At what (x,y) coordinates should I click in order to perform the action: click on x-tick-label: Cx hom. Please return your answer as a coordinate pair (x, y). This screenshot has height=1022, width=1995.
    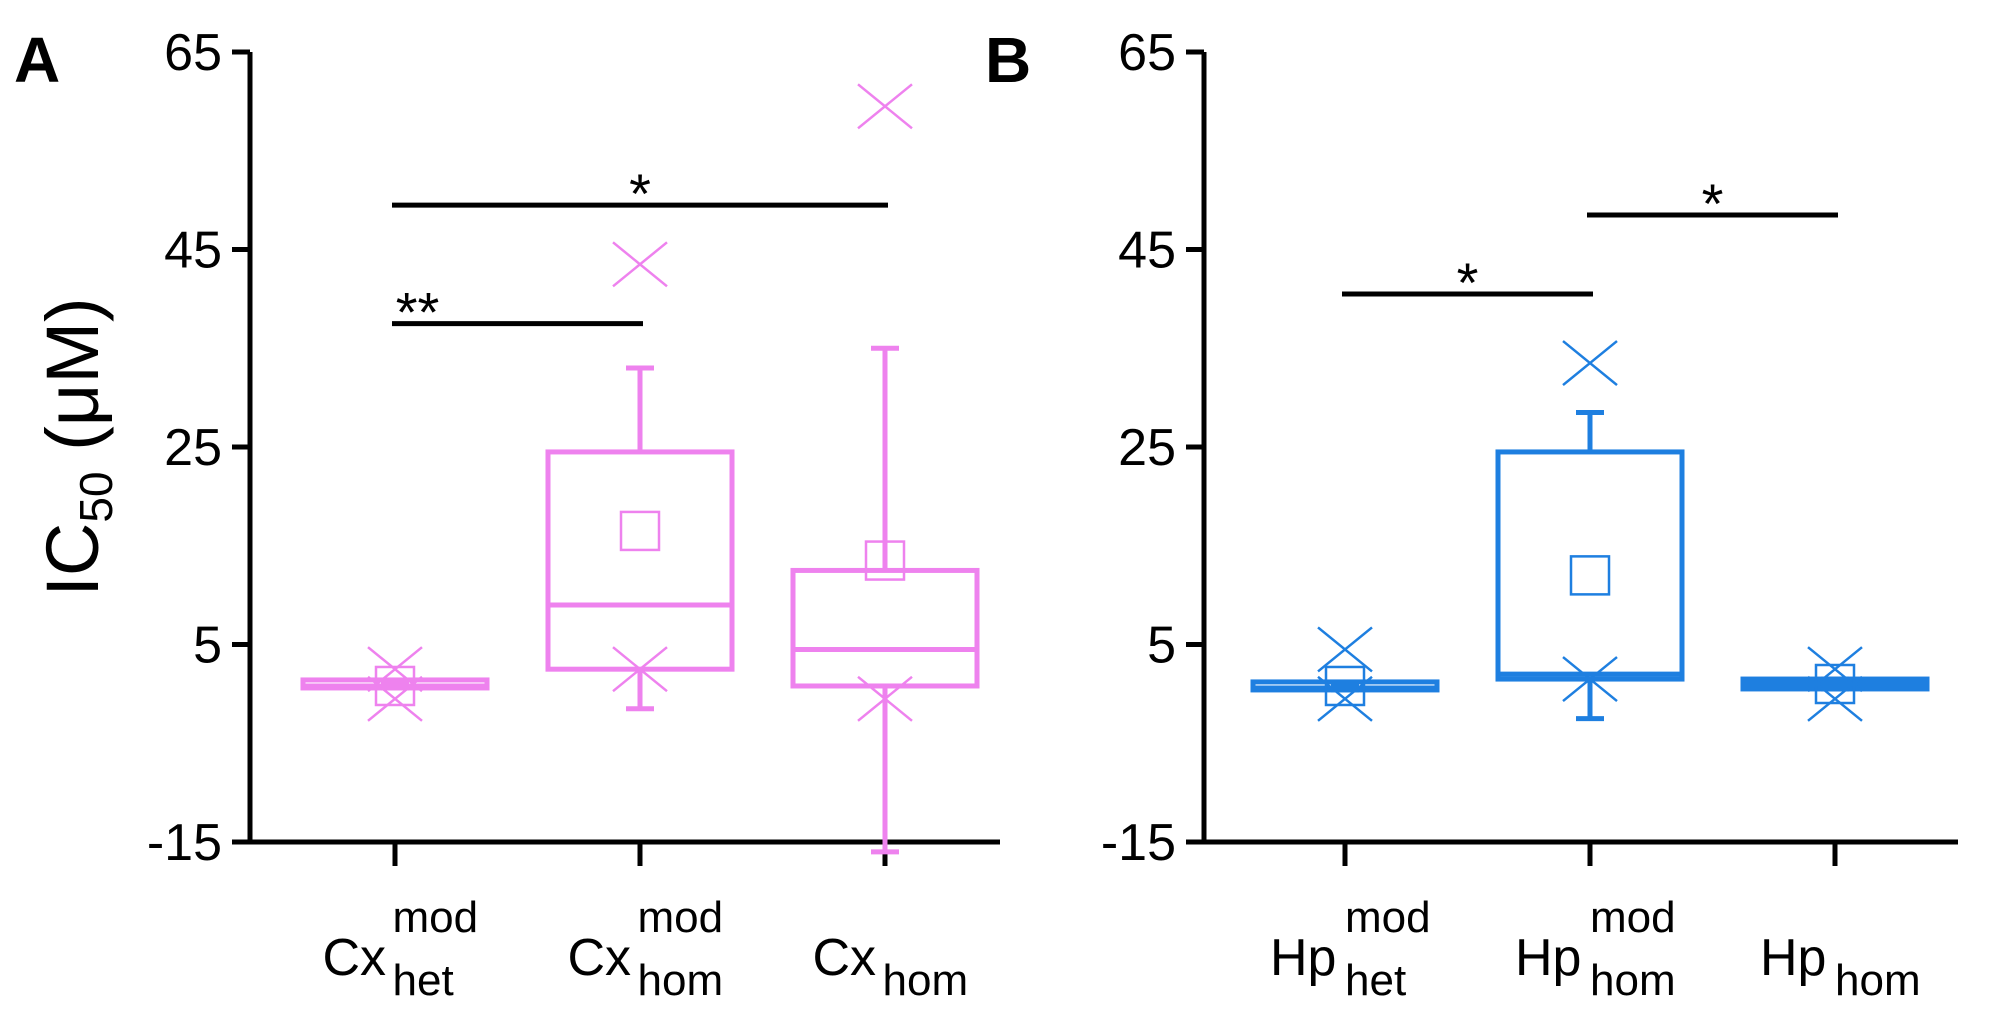
    Looking at the image, I should click on (891, 967).